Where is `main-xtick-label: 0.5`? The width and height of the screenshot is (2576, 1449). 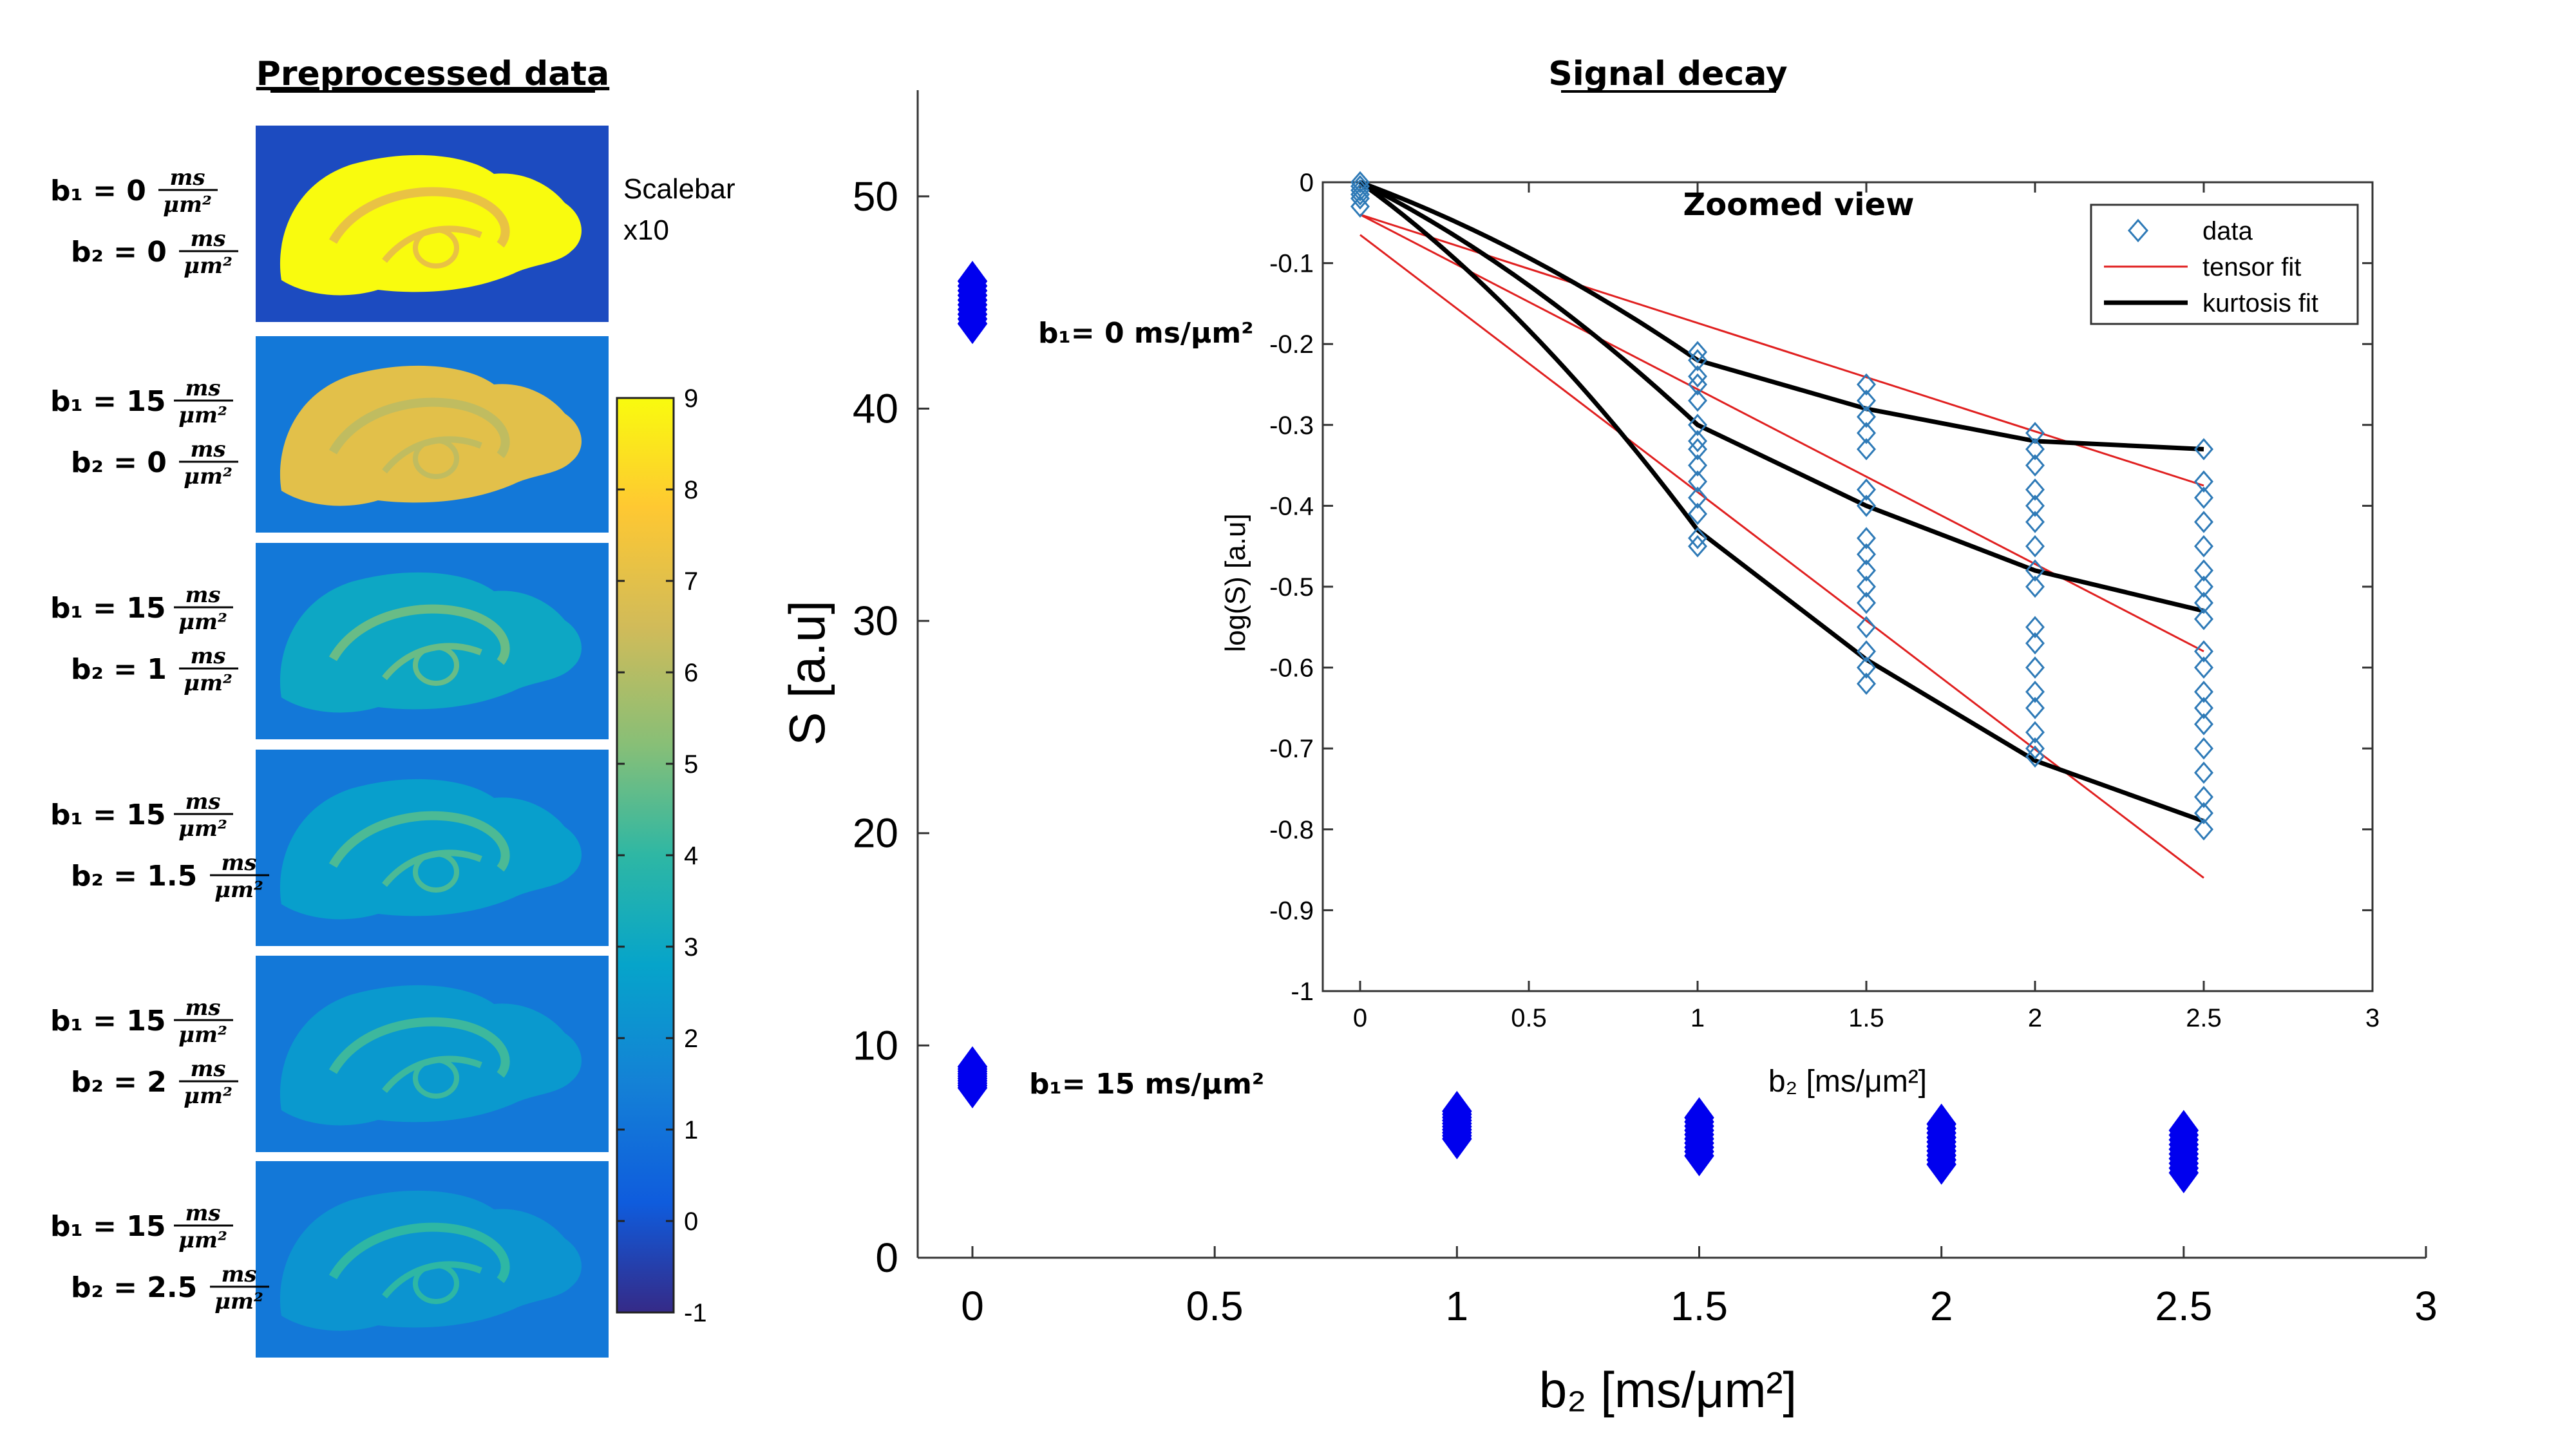
main-xtick-label: 0.5 is located at coordinates (1215, 1306).